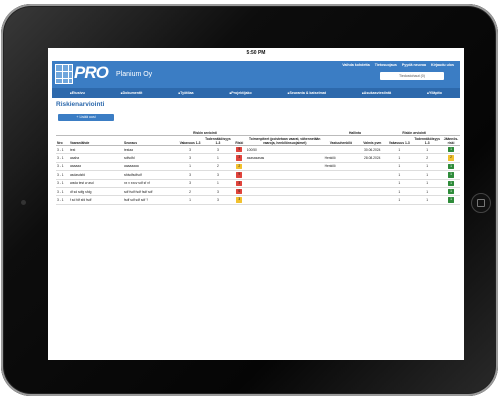 Image resolution: width=500 pixels, height=400 pixels. I want to click on top-link: Pyydä neuvoa, so click(414, 65).